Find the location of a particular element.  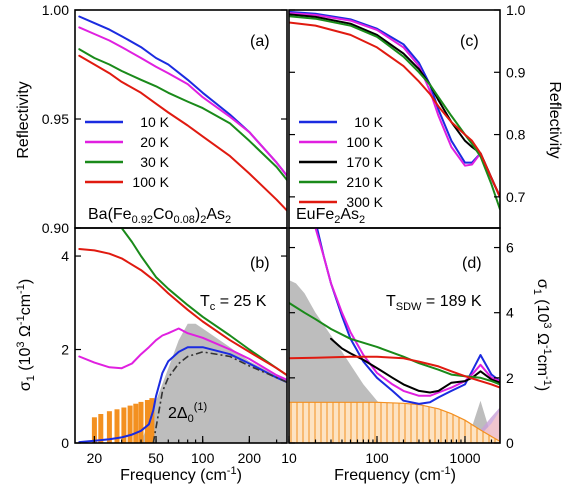

x-tick-label: 1000 is located at coordinates (464, 458).